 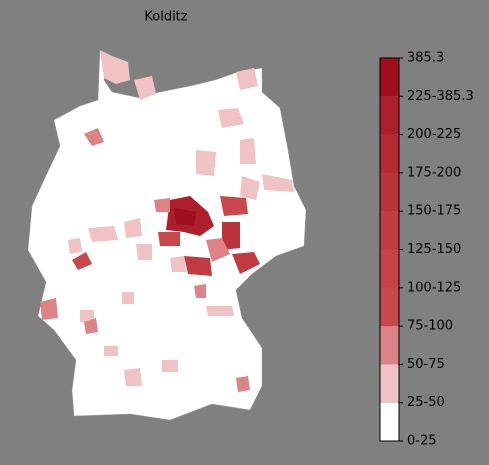 What do you see at coordinates (434, 172) in the screenshot?
I see `colorbar-label: 175-200` at bounding box center [434, 172].